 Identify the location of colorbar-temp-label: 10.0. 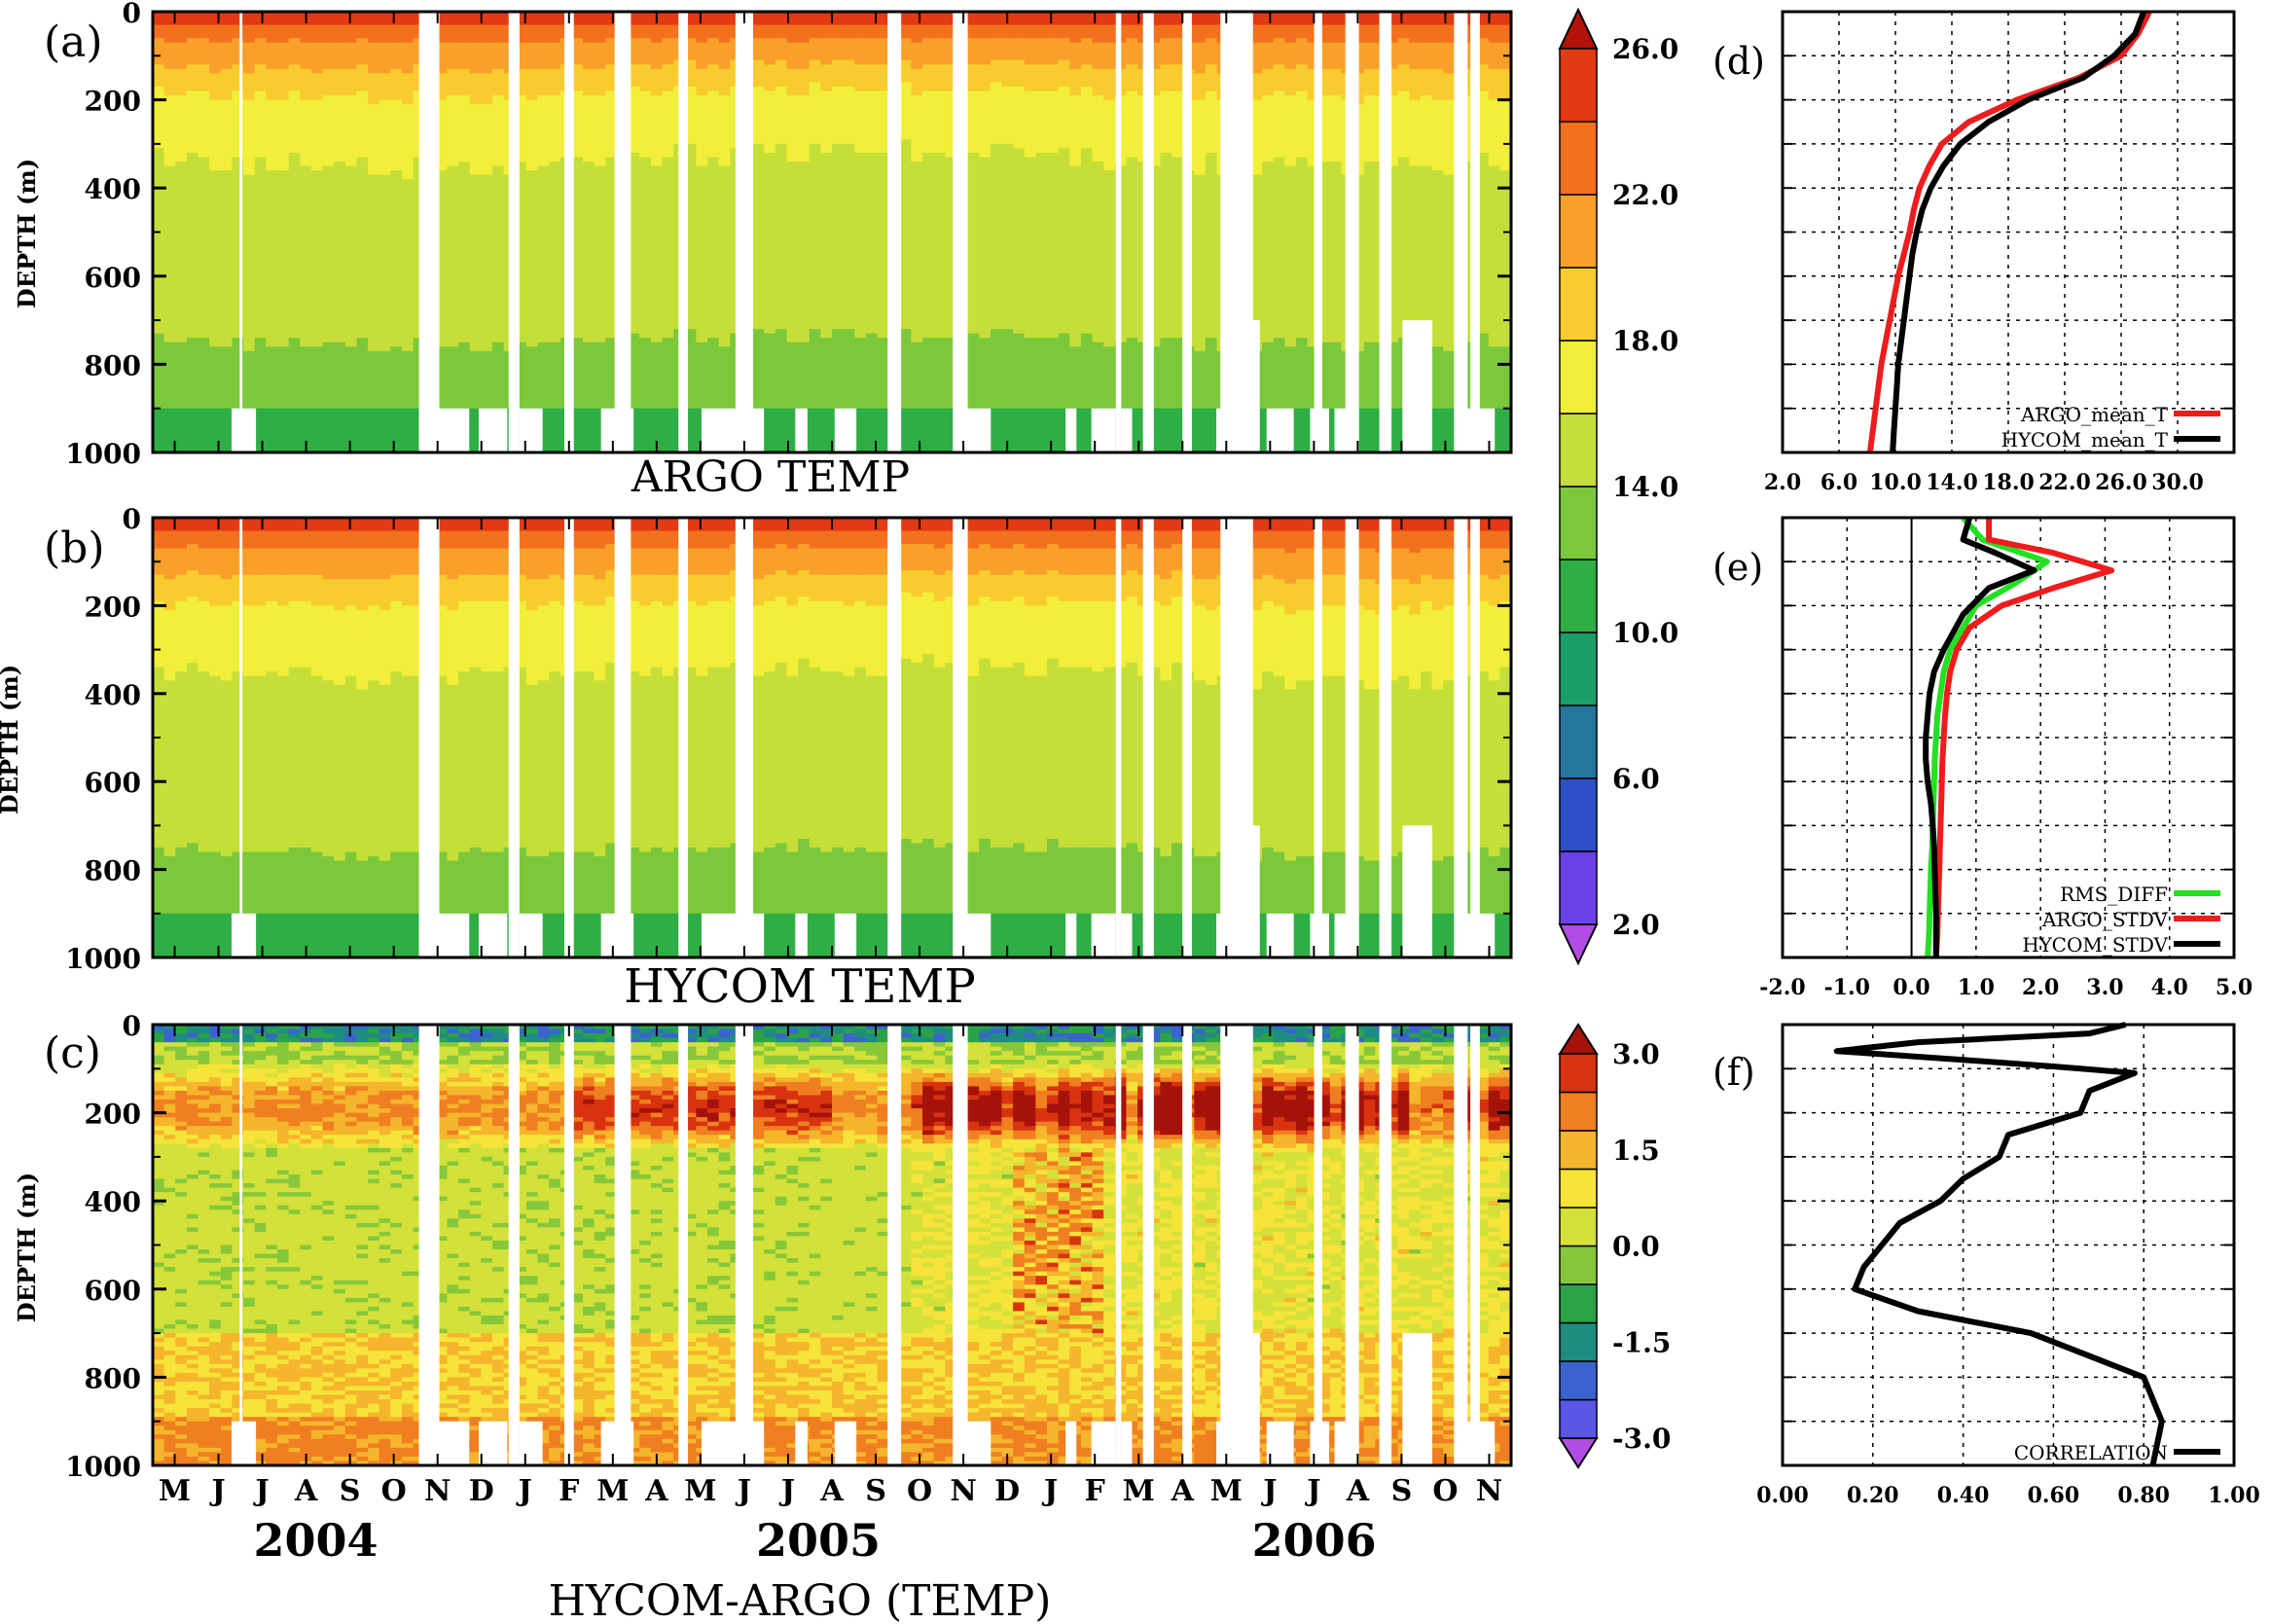
(1645, 633).